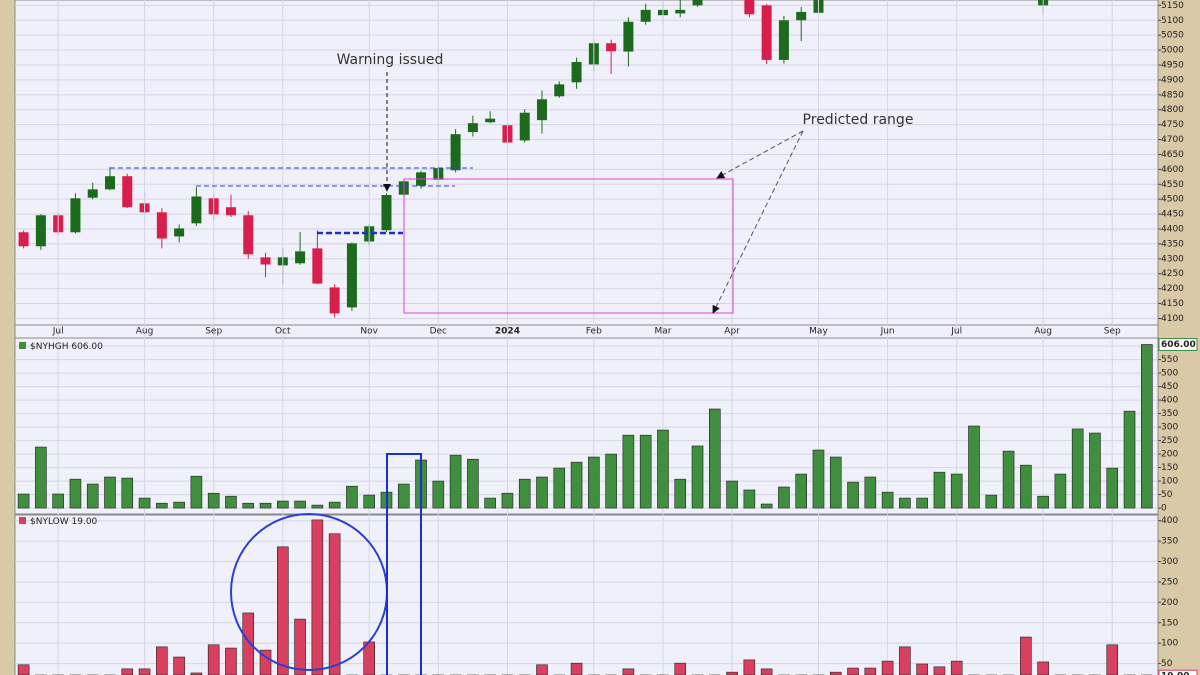  Describe the element at coordinates (1172, 95) in the screenshot. I see `y-tick-label: 4850` at that location.